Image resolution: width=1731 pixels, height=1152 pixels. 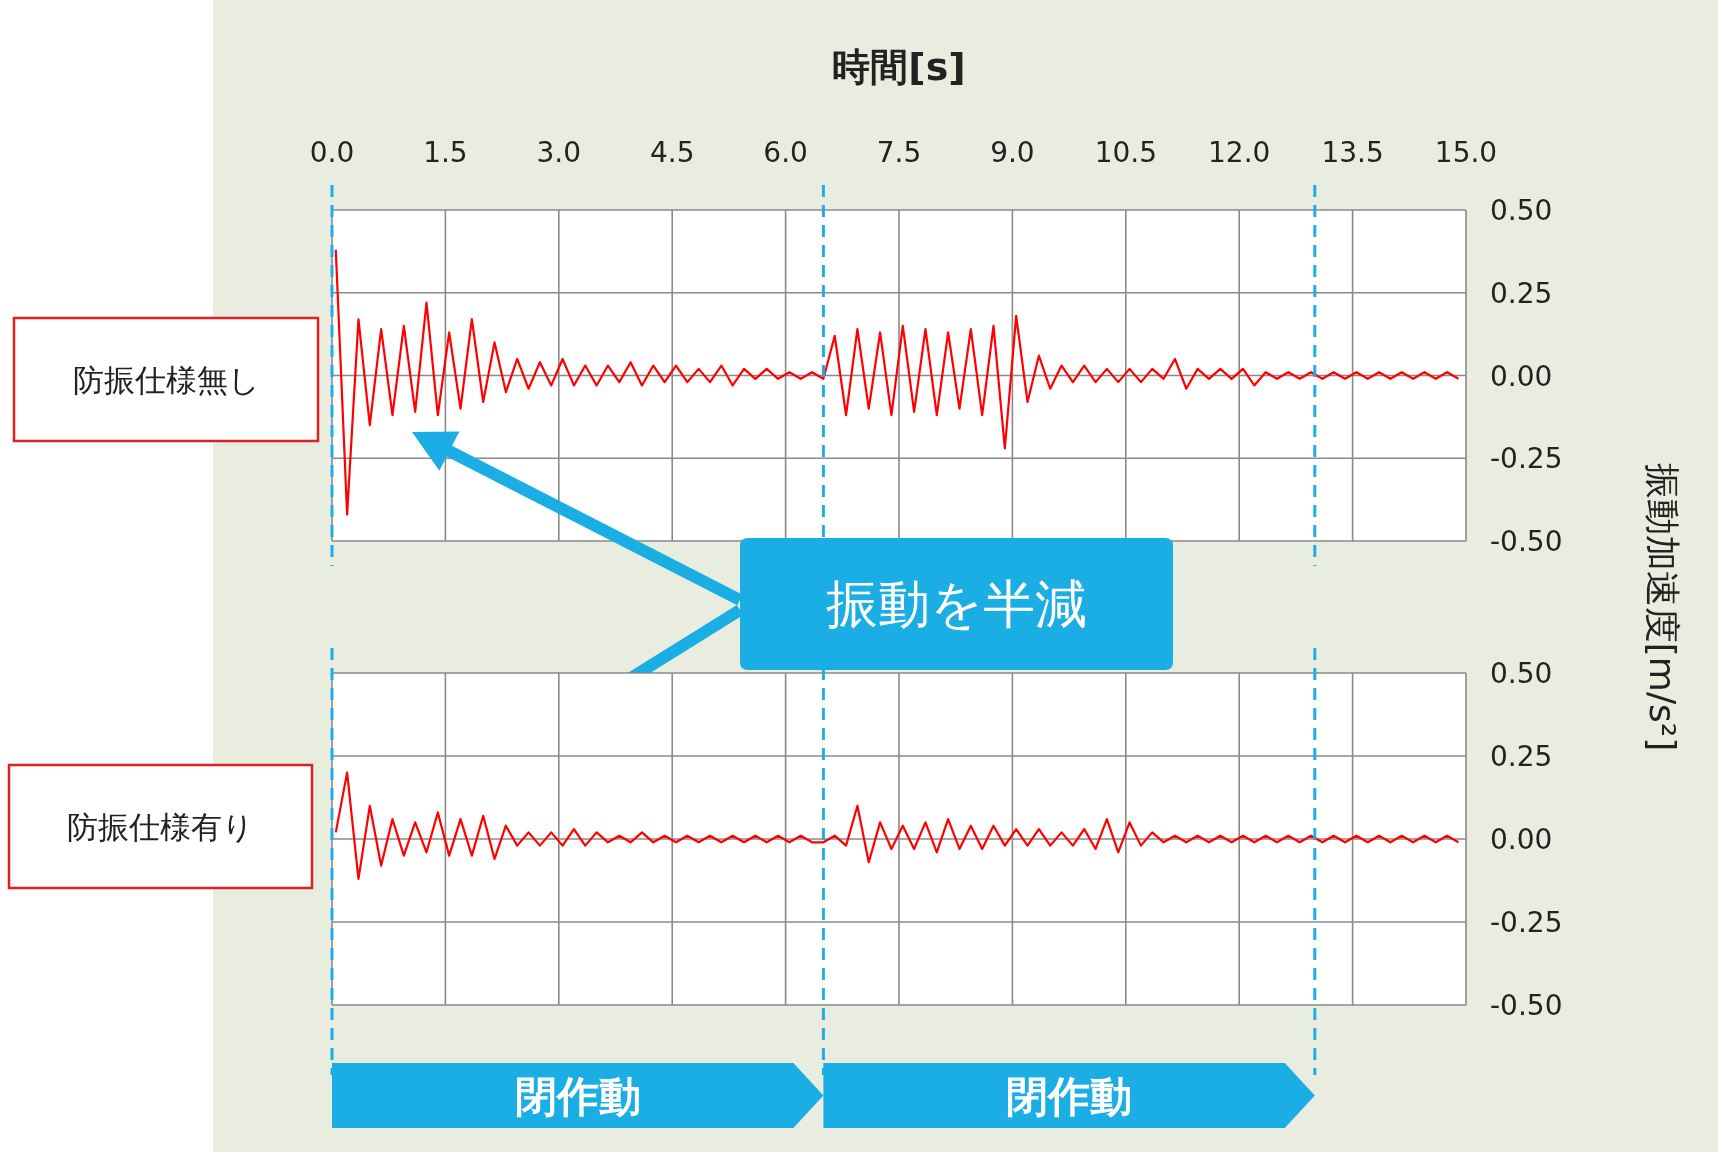 I want to click on x-tick-label: 4.5, so click(x=672, y=152).